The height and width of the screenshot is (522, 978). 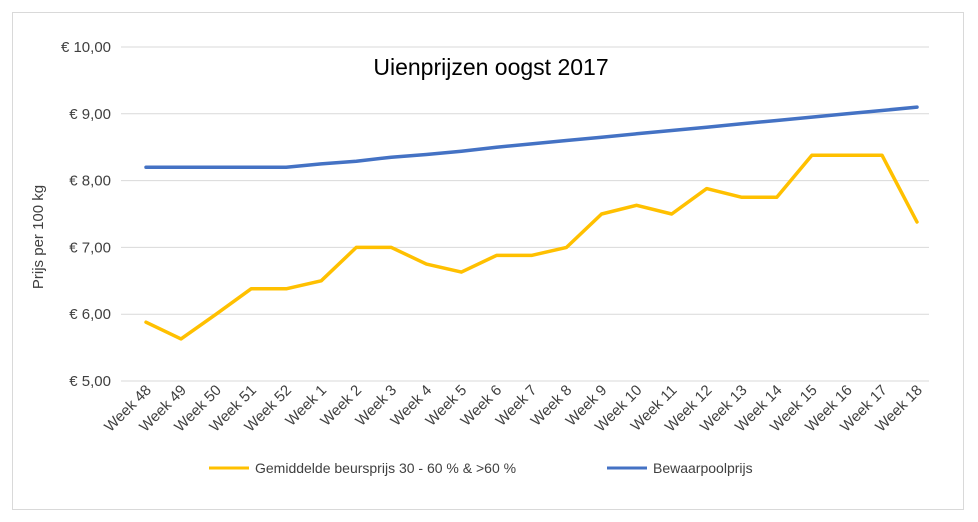 I want to click on legend-label-beursprijs: Gemiddelde beursprijs 30 - 60 % & >60 %, so click(x=385, y=468).